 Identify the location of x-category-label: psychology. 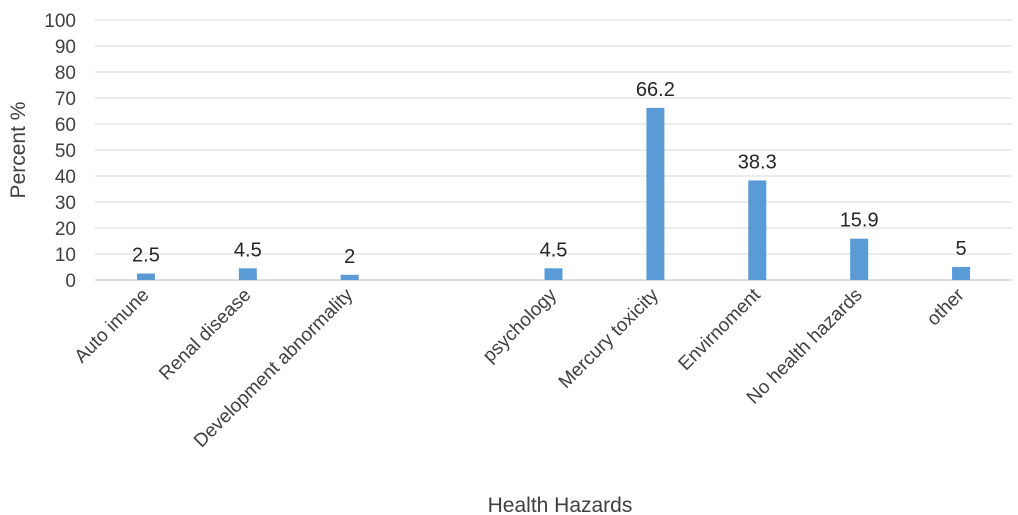
(520, 325).